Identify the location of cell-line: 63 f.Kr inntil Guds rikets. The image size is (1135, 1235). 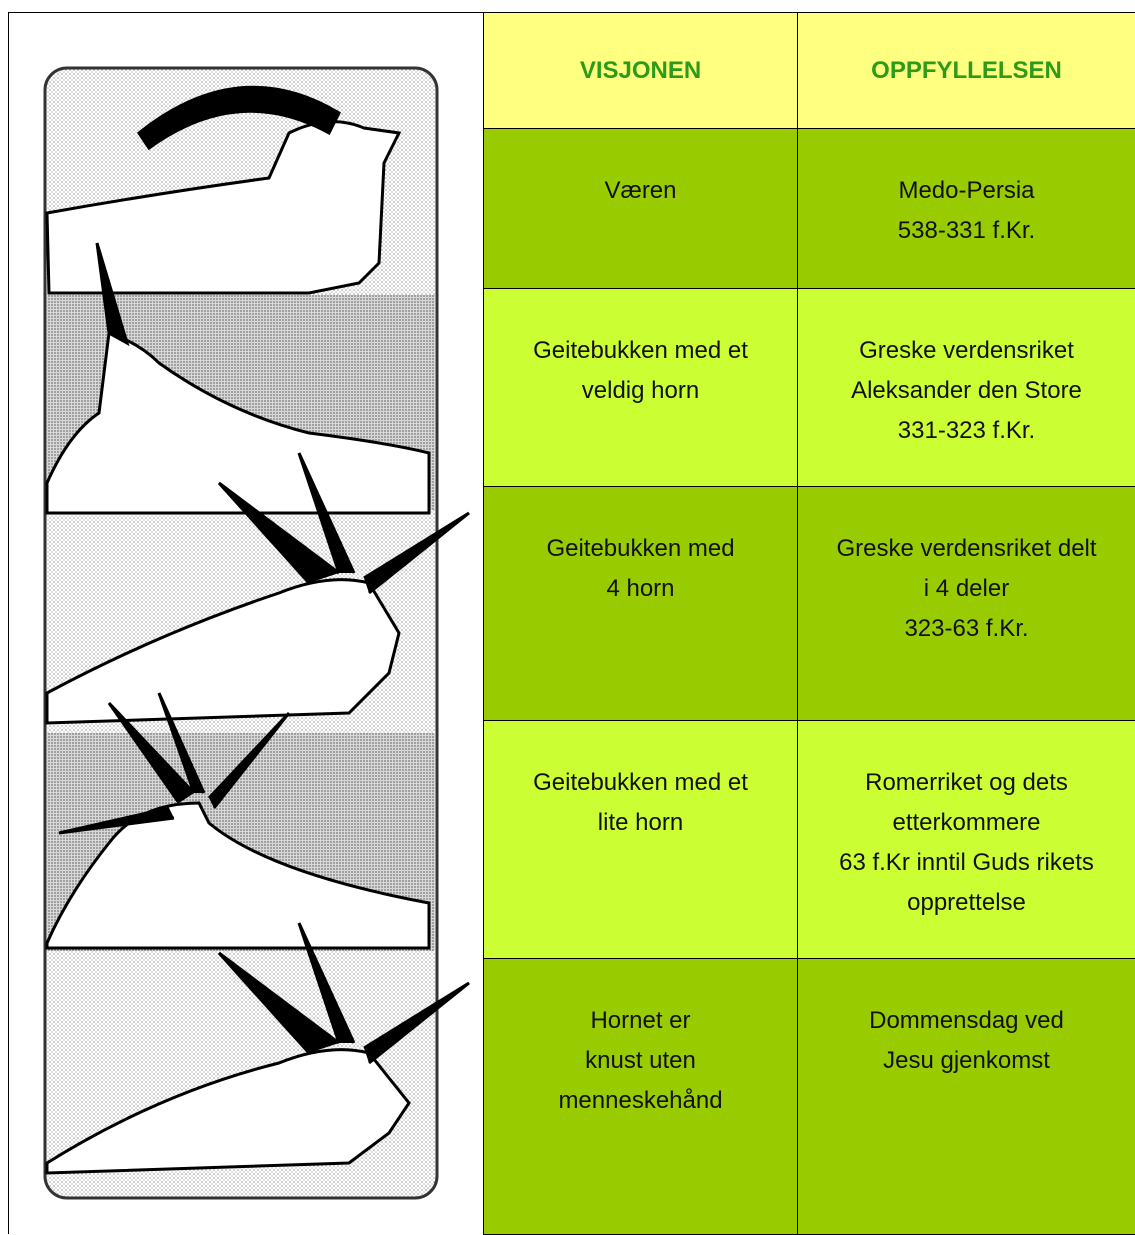
(966, 863).